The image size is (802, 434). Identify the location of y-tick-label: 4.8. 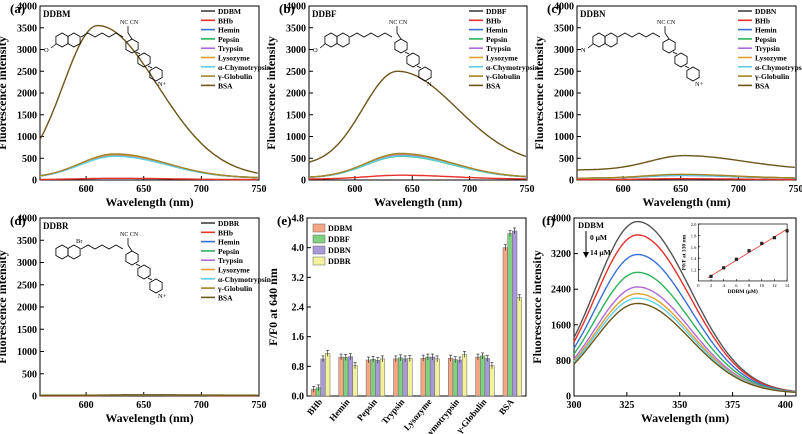
(298, 219).